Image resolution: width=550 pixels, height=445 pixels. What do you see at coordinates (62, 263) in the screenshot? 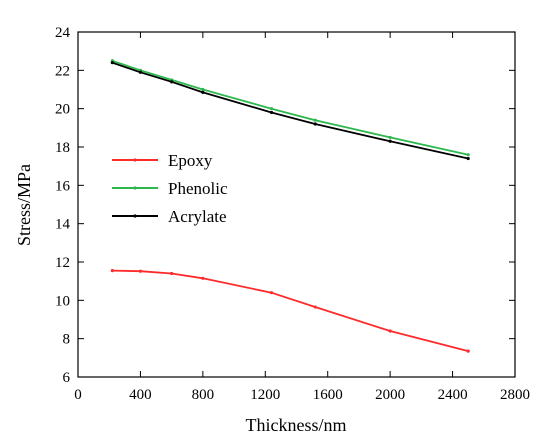
I see `y-tick-label: 12` at bounding box center [62, 263].